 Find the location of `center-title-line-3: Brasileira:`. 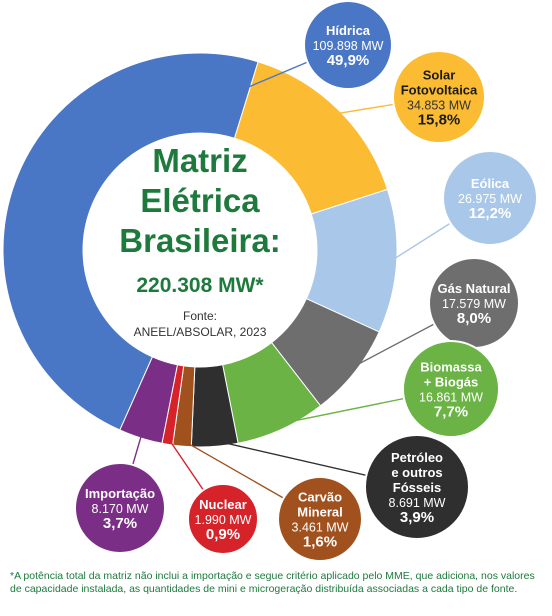

center-title-line-3: Brasileira: is located at coordinates (199, 240).